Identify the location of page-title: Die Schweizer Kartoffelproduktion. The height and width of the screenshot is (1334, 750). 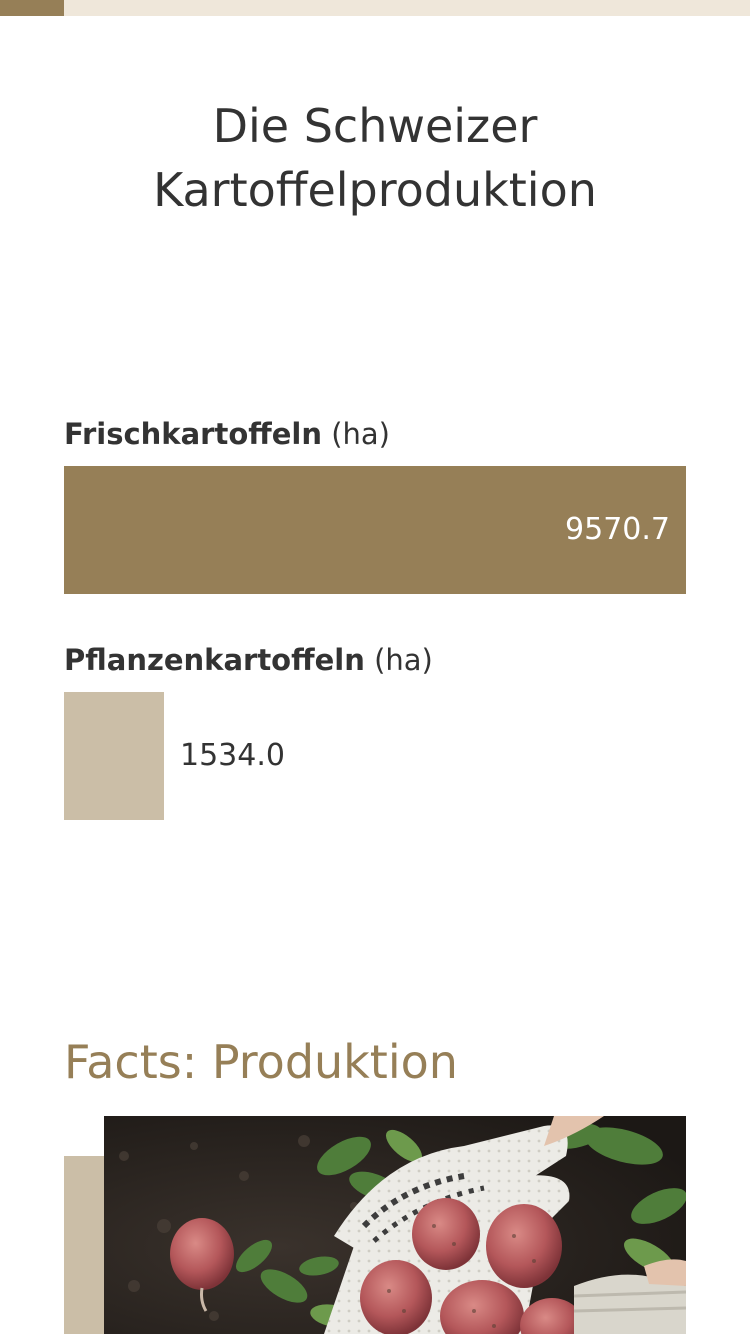
(375, 158).